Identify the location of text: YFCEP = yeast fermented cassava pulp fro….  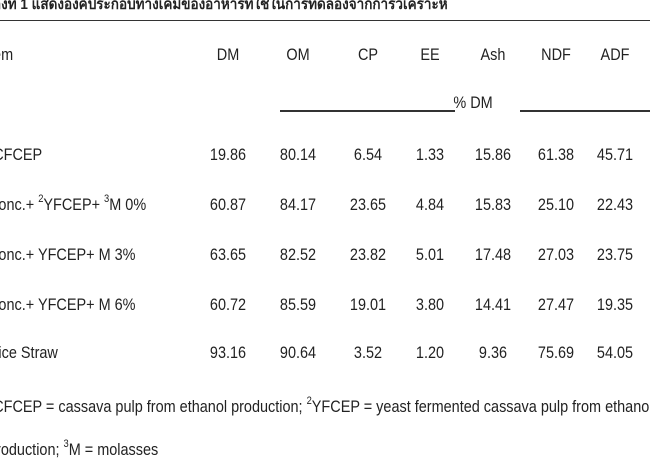
(480, 406).